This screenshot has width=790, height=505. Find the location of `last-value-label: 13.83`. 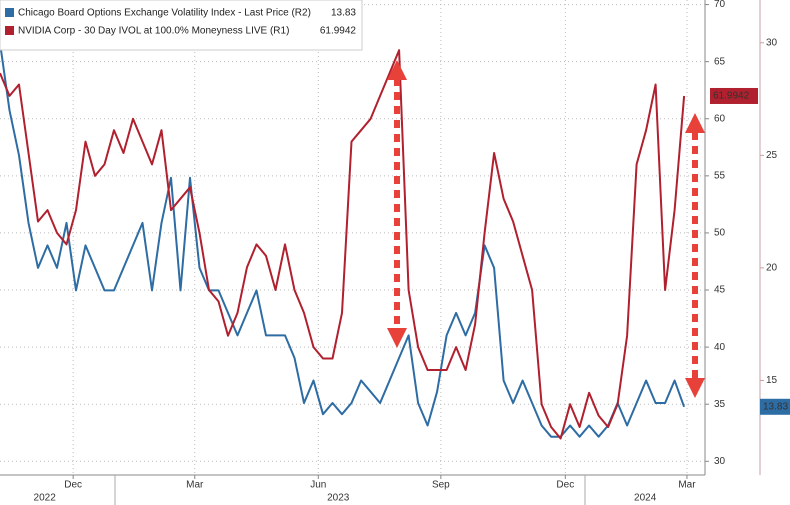

last-value-label: 13.83 is located at coordinates (775, 406).